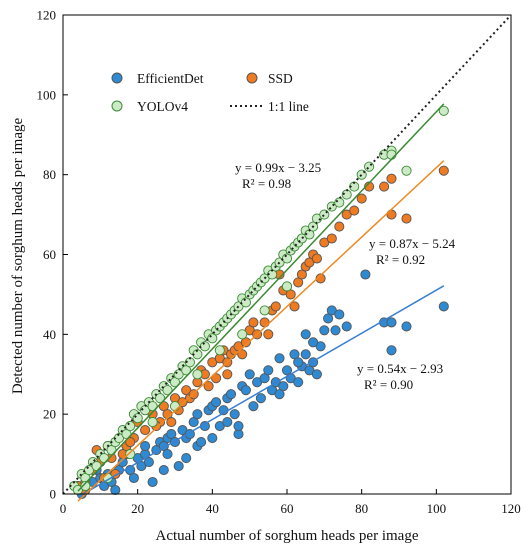 The height and width of the screenshot is (550, 525). I want to click on legend-marker-yolov4, so click(117, 106).